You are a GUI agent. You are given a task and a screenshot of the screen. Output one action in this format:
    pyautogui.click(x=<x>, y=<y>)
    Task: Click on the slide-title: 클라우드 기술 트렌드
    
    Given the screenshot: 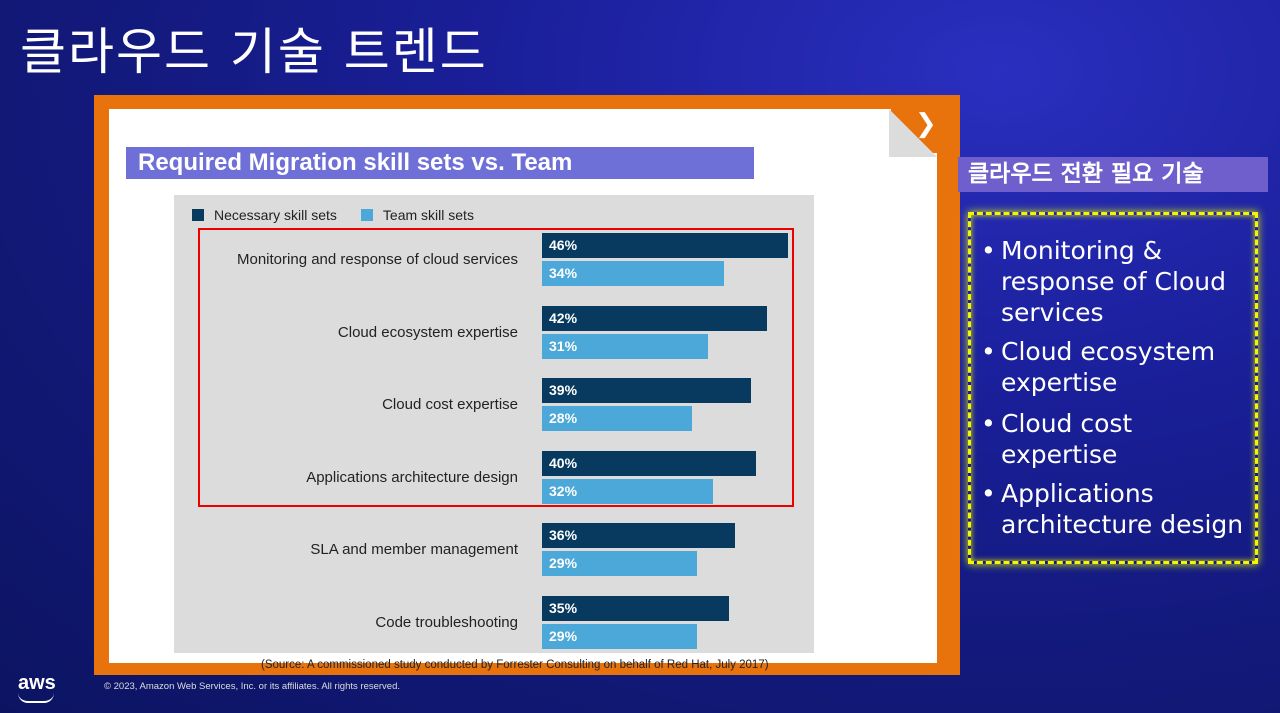 What is the action you would take?
    pyautogui.click(x=254, y=52)
    